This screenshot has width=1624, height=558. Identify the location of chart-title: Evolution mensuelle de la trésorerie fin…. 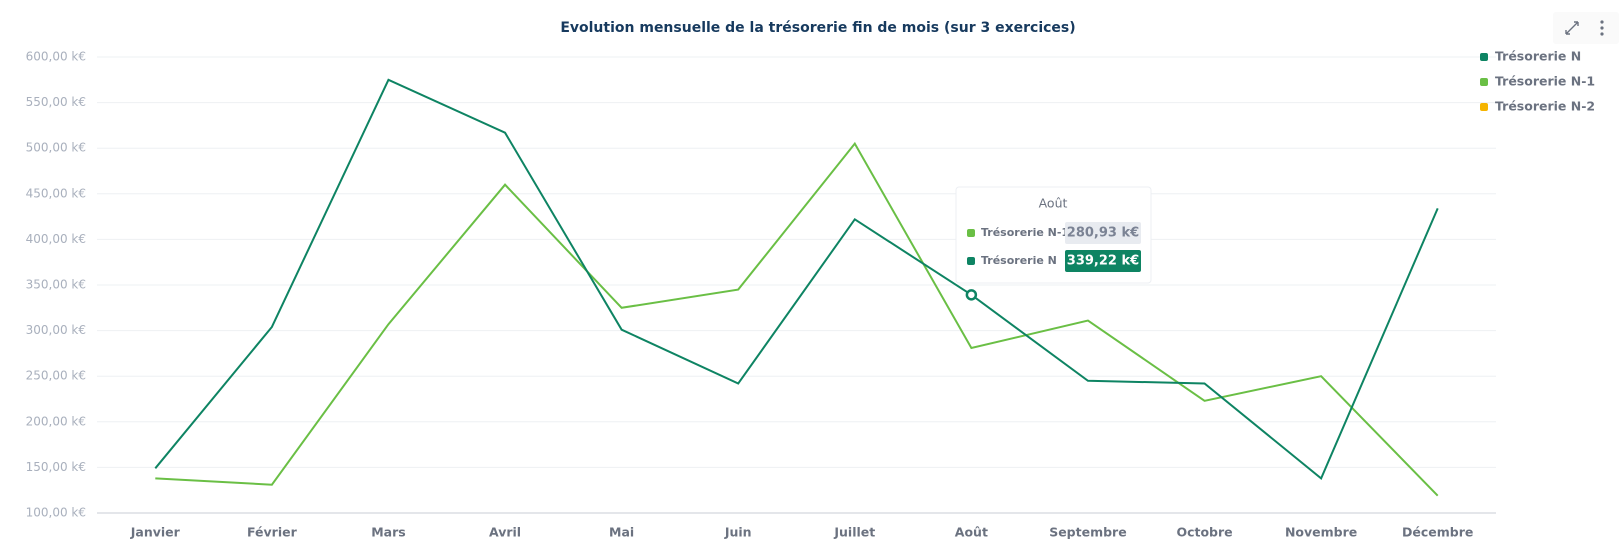
(817, 28).